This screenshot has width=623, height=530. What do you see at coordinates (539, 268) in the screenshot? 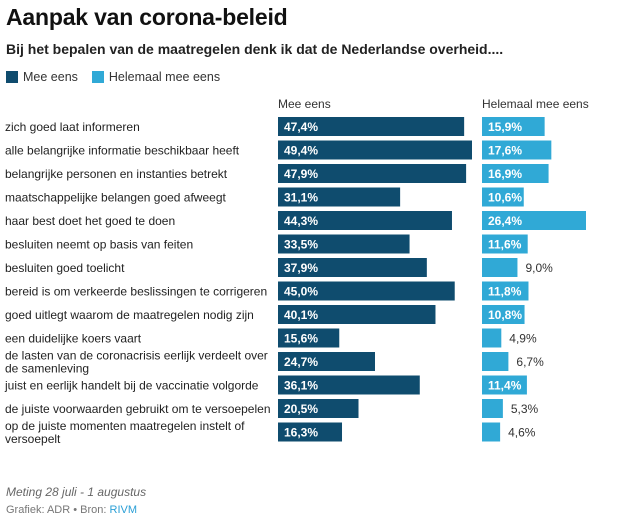
I see `data-label-helemaal-mee-eens: 9,0%` at bounding box center [539, 268].